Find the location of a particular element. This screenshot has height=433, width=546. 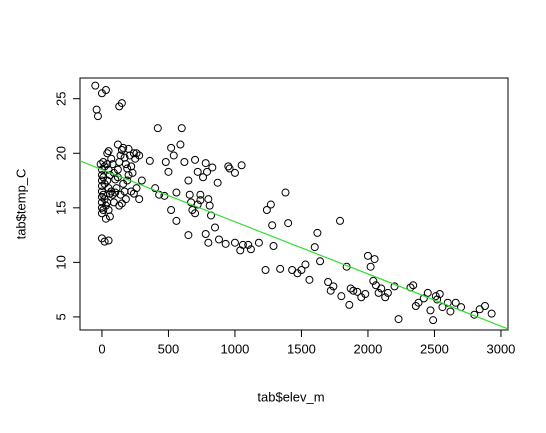

x-tick-label: 1000 is located at coordinates (234, 348).